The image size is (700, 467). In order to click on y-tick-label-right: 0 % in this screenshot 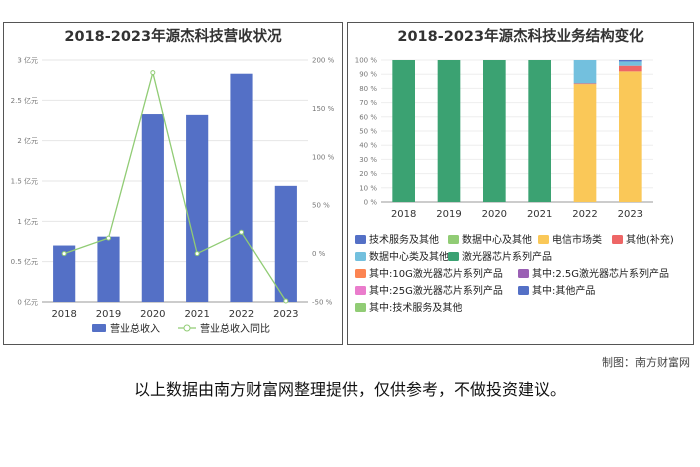, I will do `click(319, 254)`.